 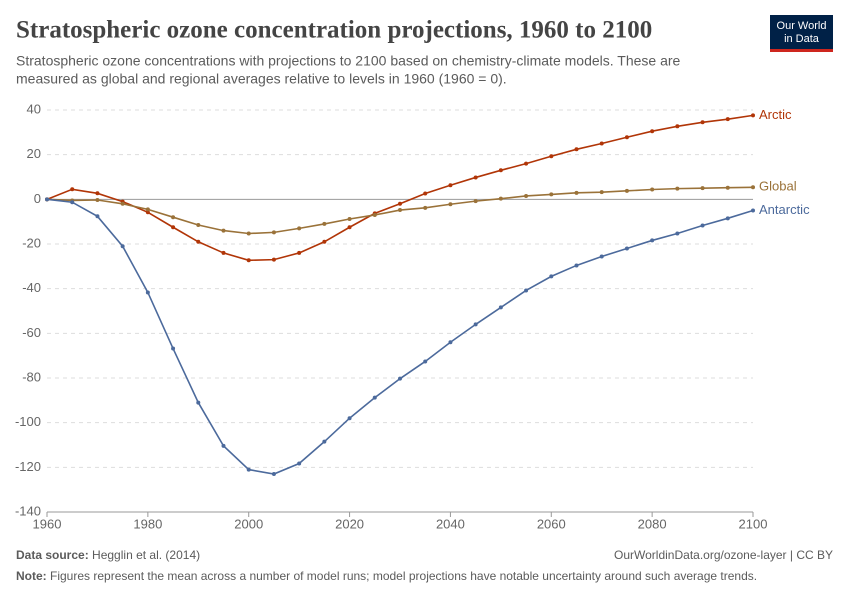 What do you see at coordinates (28, 421) in the screenshot?
I see `y-tick-label: -100` at bounding box center [28, 421].